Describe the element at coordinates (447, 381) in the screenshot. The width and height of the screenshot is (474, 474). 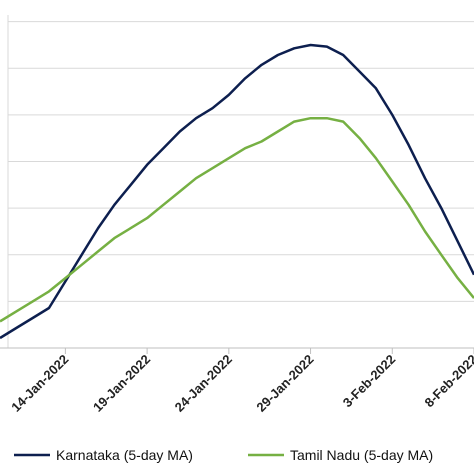
I see `x-tick-label: 8-Feb-2022` at that location.